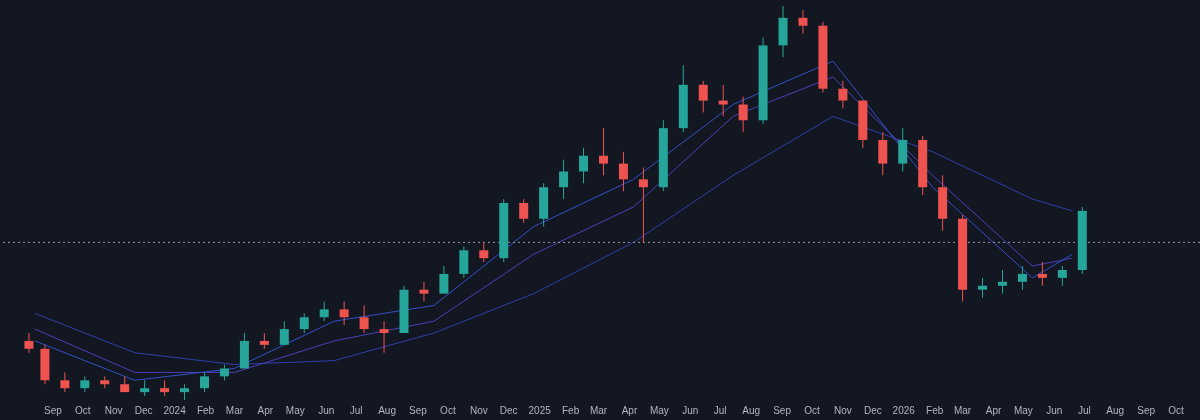 This screenshot has width=1200, height=420. Describe the element at coordinates (904, 410) in the screenshot. I see `x-tick-label: 2026` at that location.